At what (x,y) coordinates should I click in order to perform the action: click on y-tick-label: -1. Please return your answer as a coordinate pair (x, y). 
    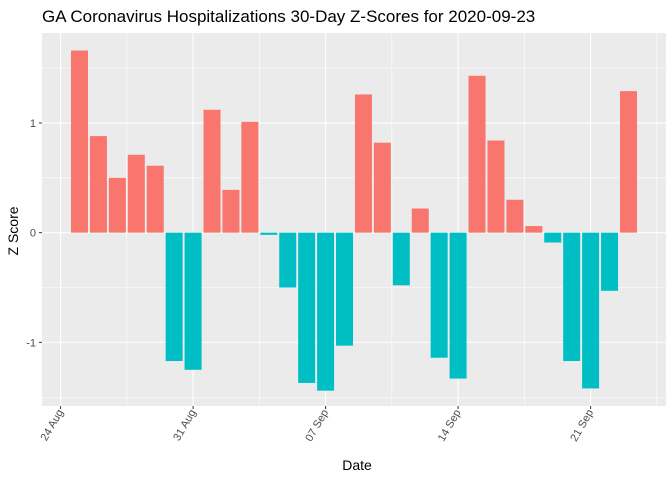
    Looking at the image, I should click on (31, 343).